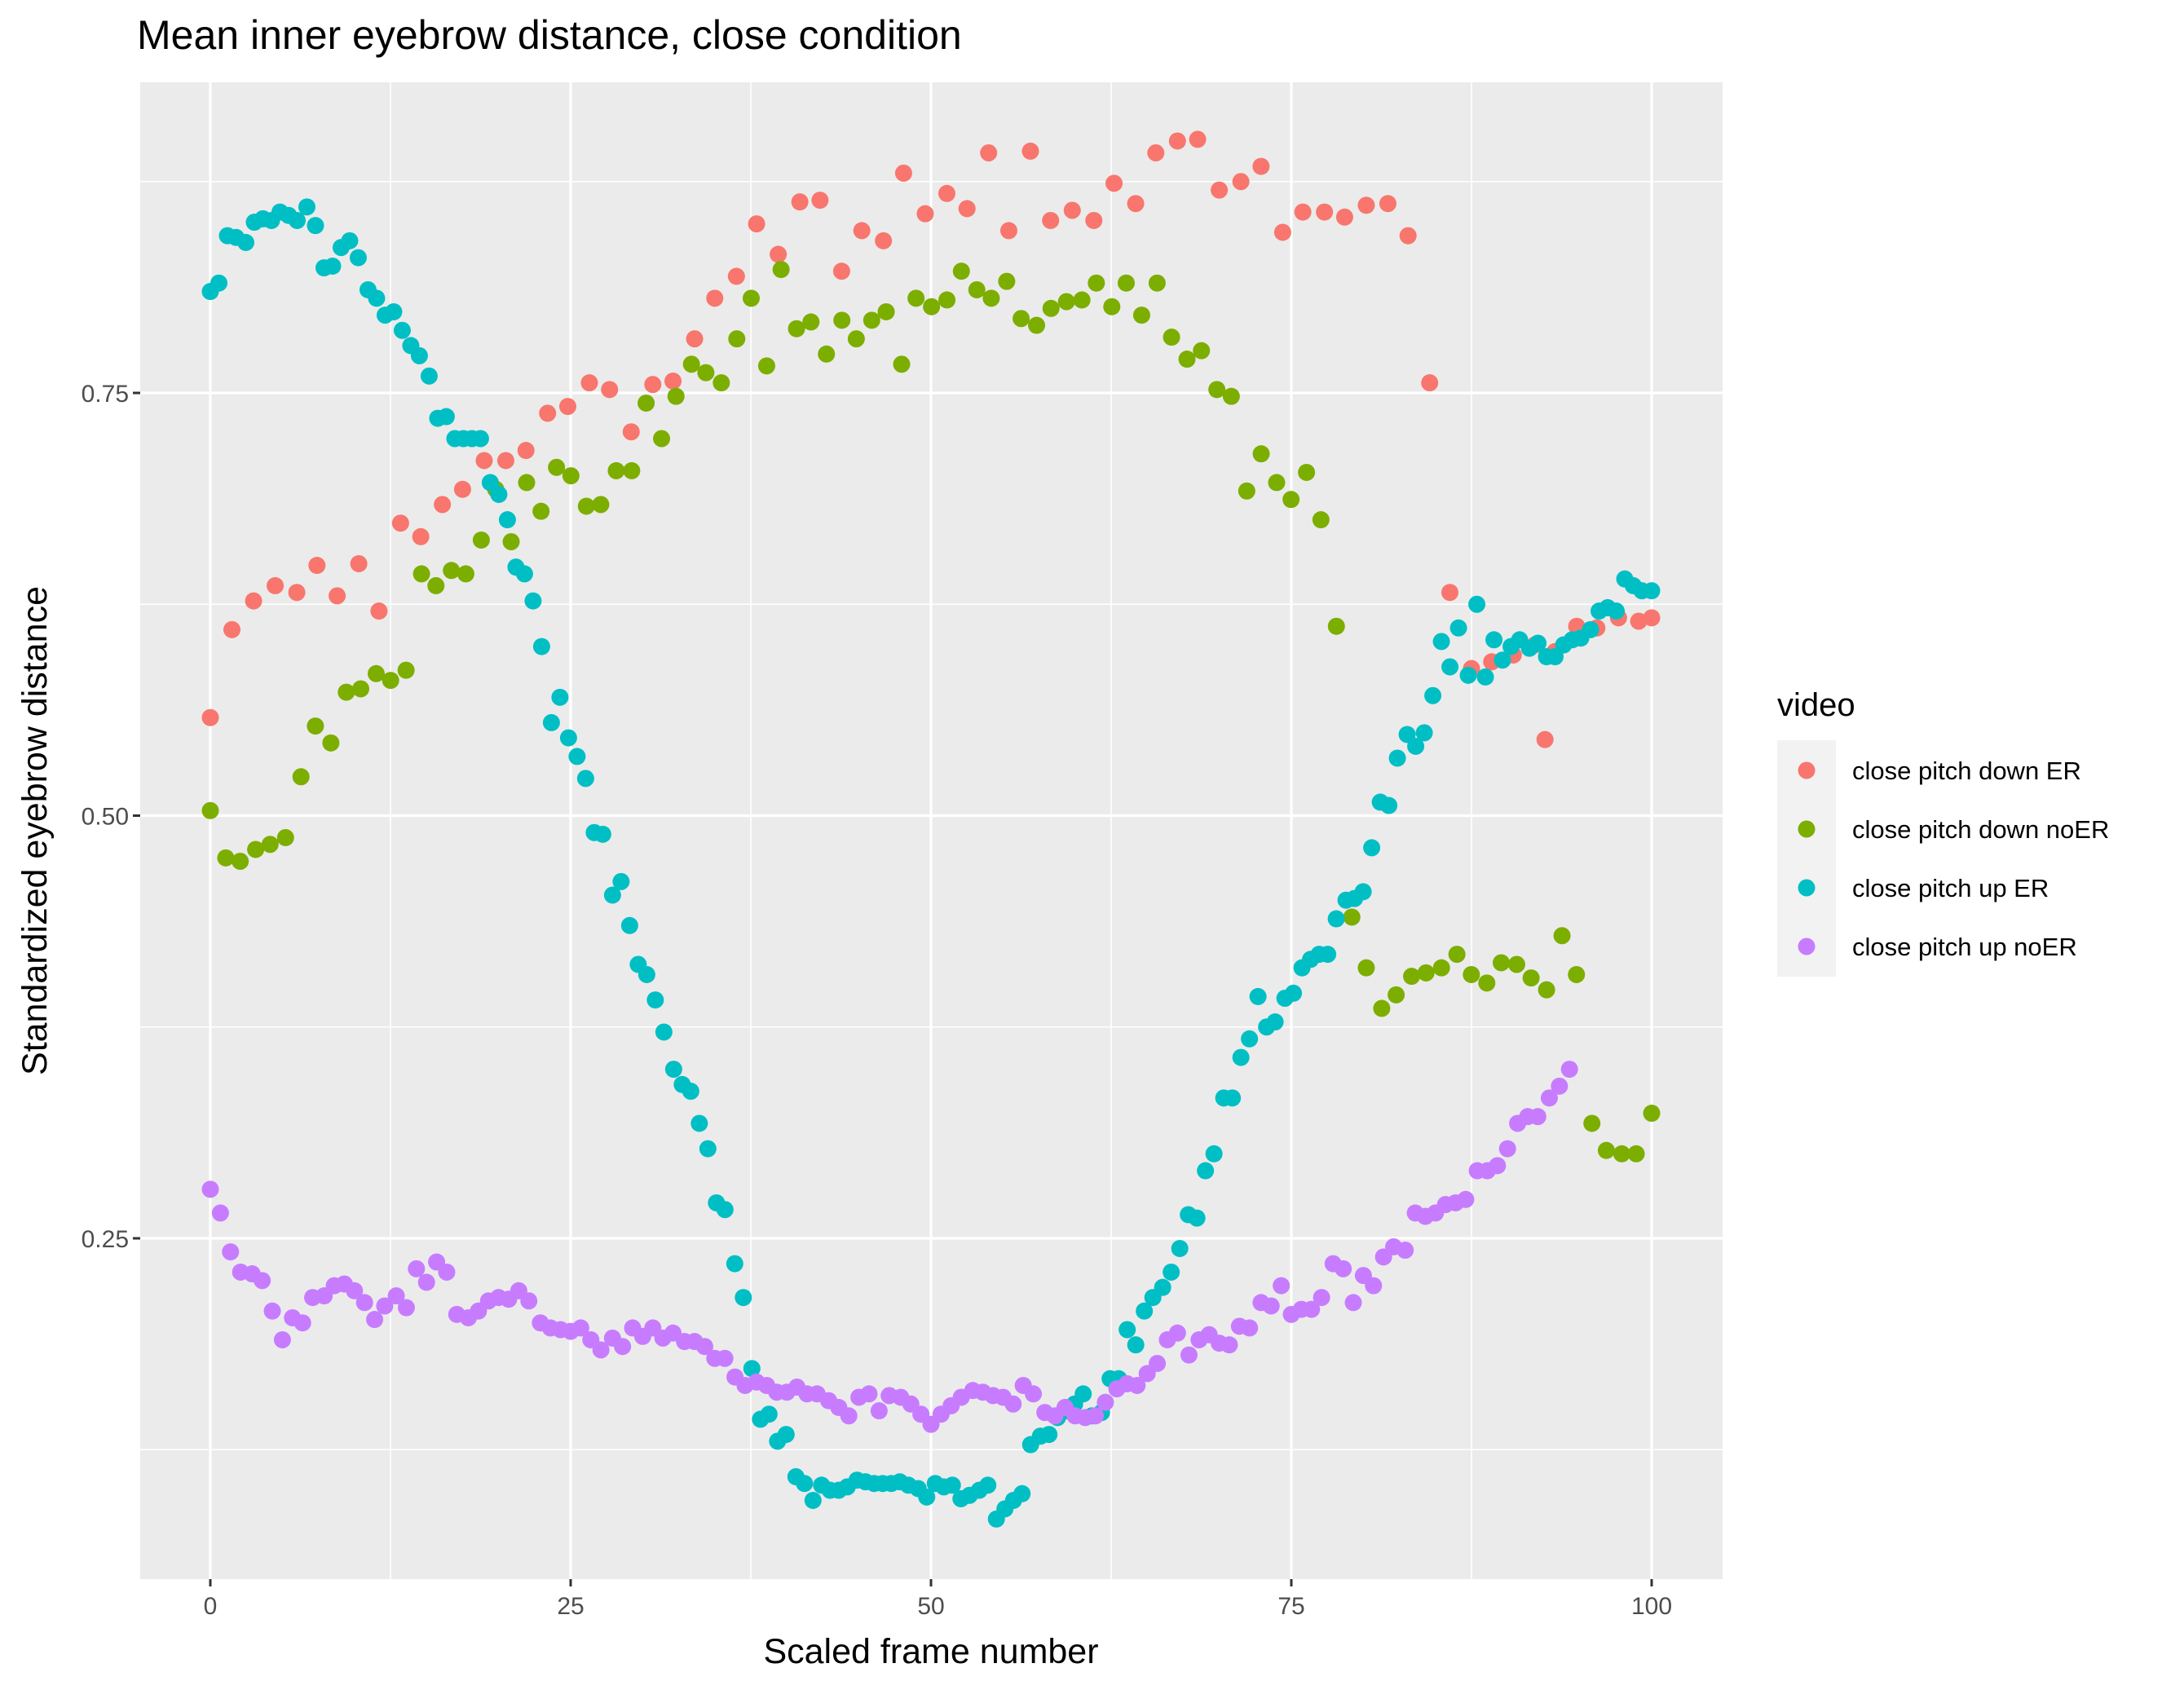 This screenshot has height=1681, width=2184. What do you see at coordinates (111, 817) in the screenshot?
I see `y-axis-ticks: 0.25 0.50 0.75` at bounding box center [111, 817].